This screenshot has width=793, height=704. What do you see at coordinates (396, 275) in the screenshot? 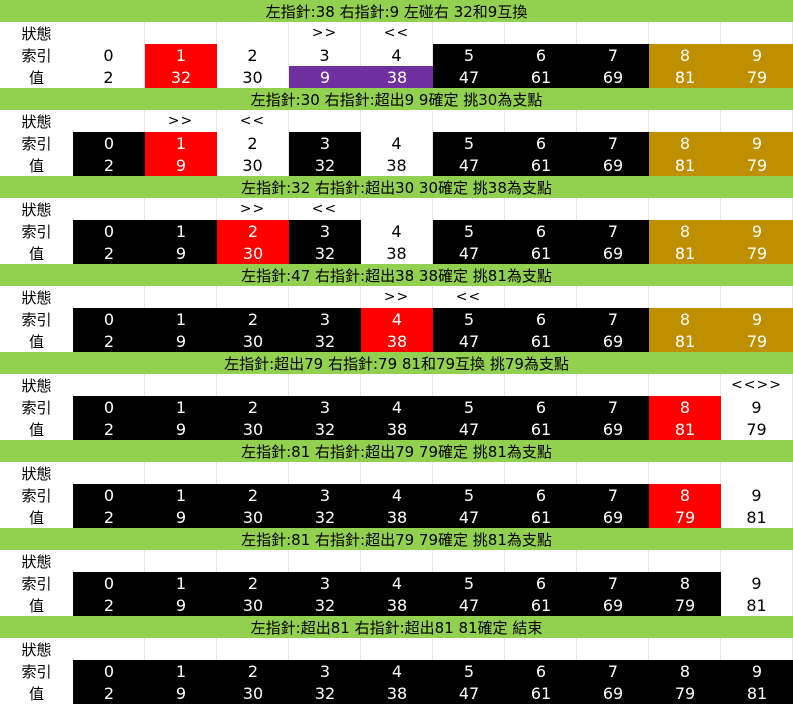
I see `step-banner: 左指針:47 右指針:超出38 38確定 挑81為支點` at bounding box center [396, 275].